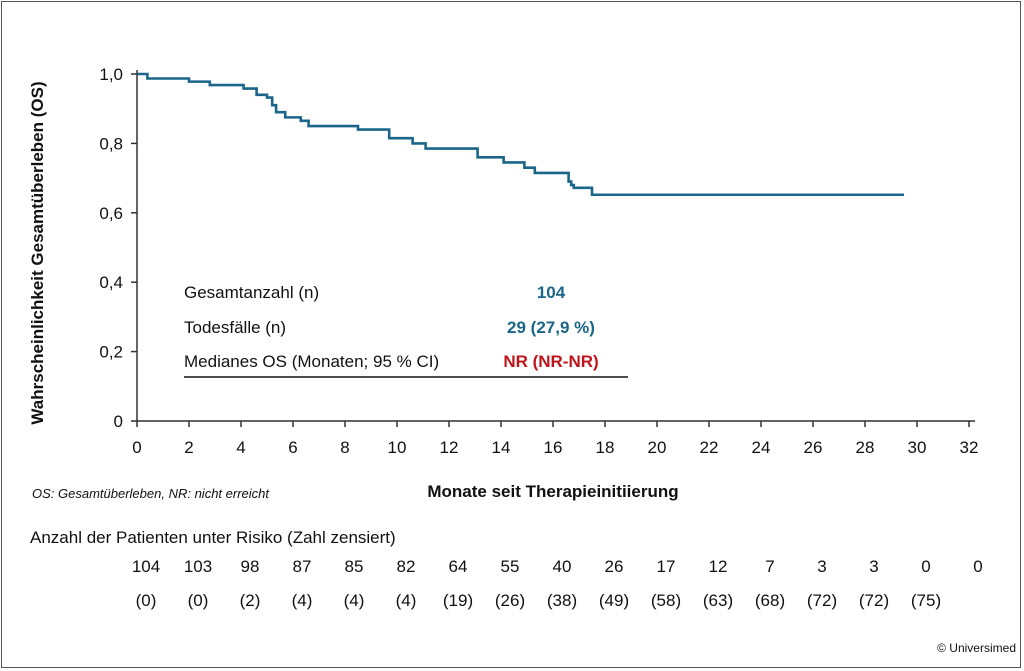 The image size is (1024, 671). What do you see at coordinates (311, 361) in the screenshot?
I see `stat-label: Medianes OS (Monaten; 95 % CI)` at bounding box center [311, 361].